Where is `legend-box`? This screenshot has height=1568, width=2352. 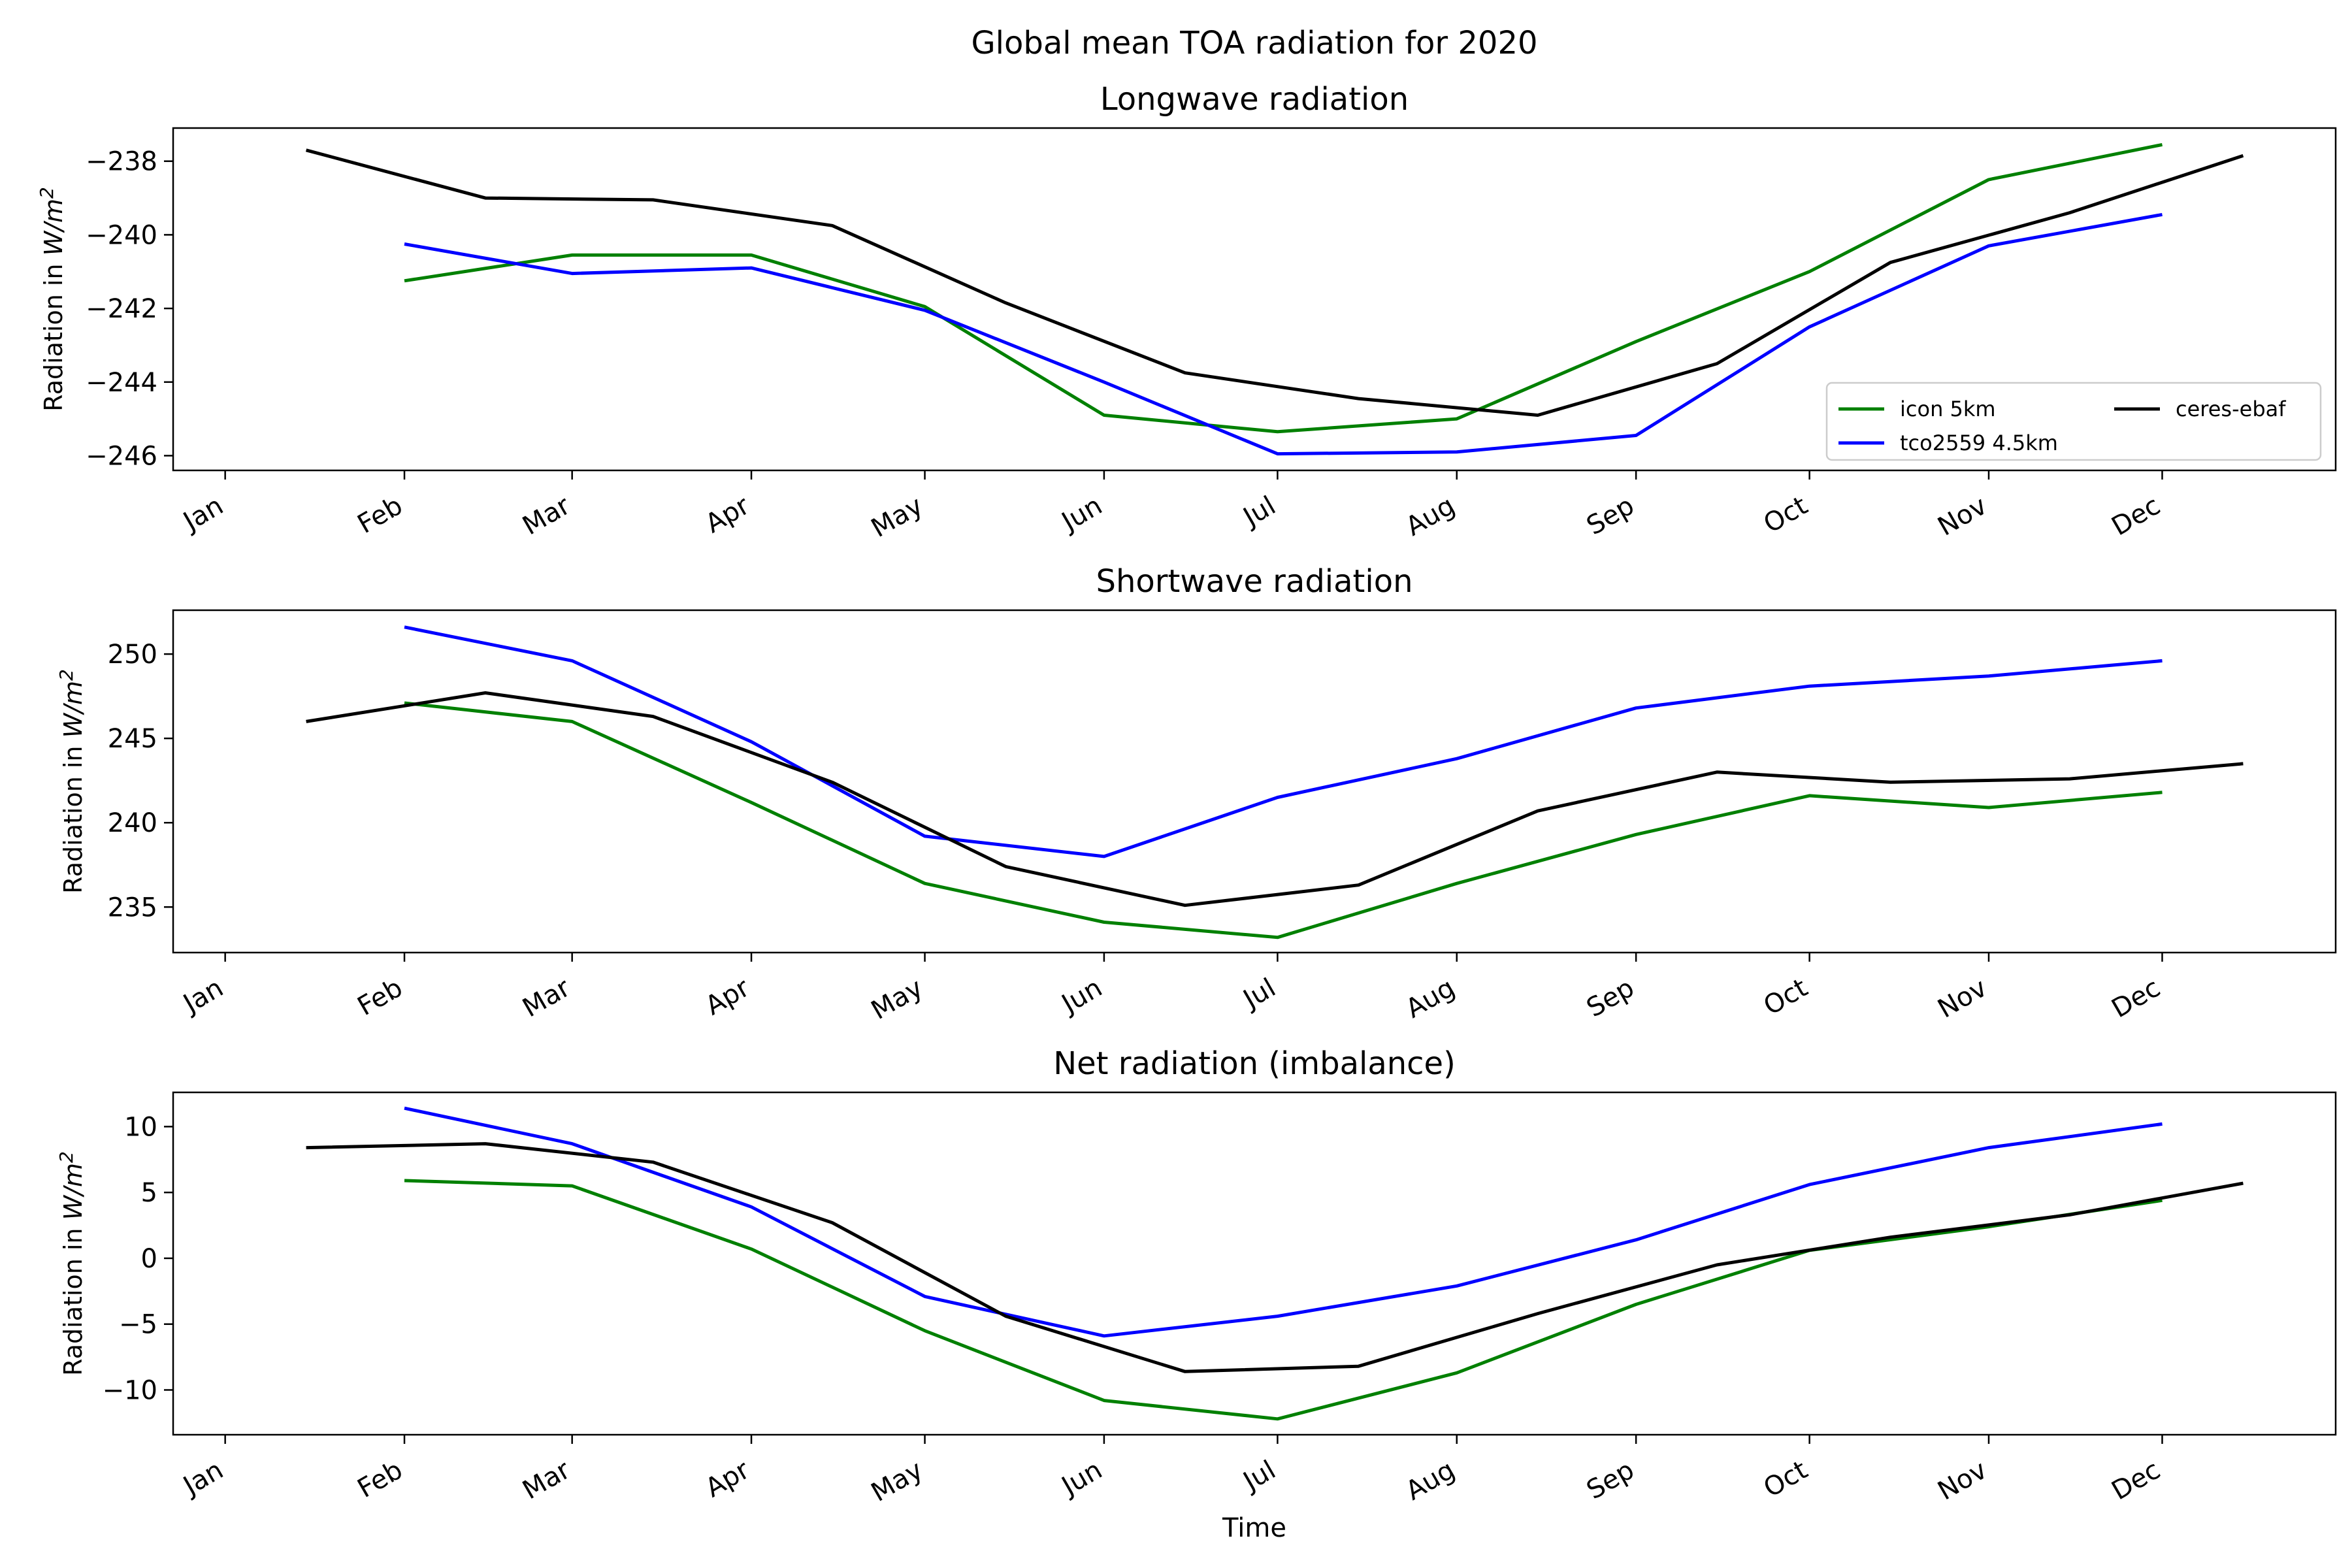 legend-box is located at coordinates (2073, 421).